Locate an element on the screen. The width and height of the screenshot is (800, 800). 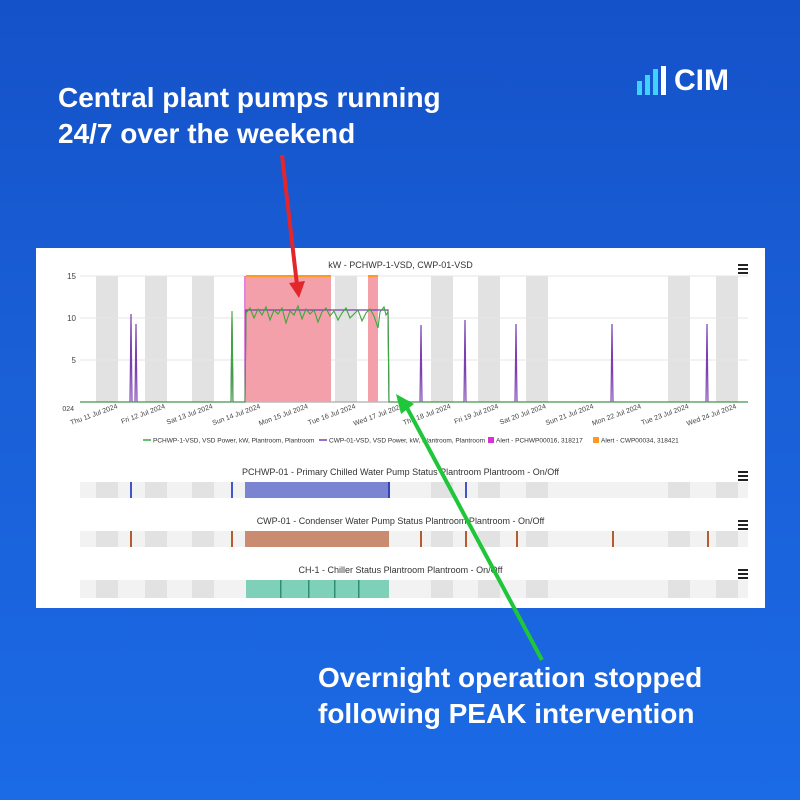
alert-band-cwp-top is located at coordinates (373, 276).